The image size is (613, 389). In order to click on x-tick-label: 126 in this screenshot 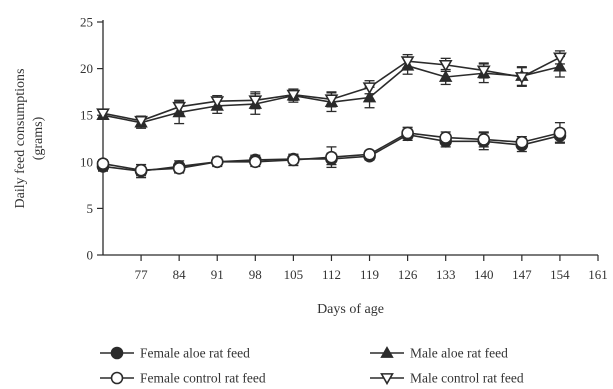, I will do `click(408, 274)`.